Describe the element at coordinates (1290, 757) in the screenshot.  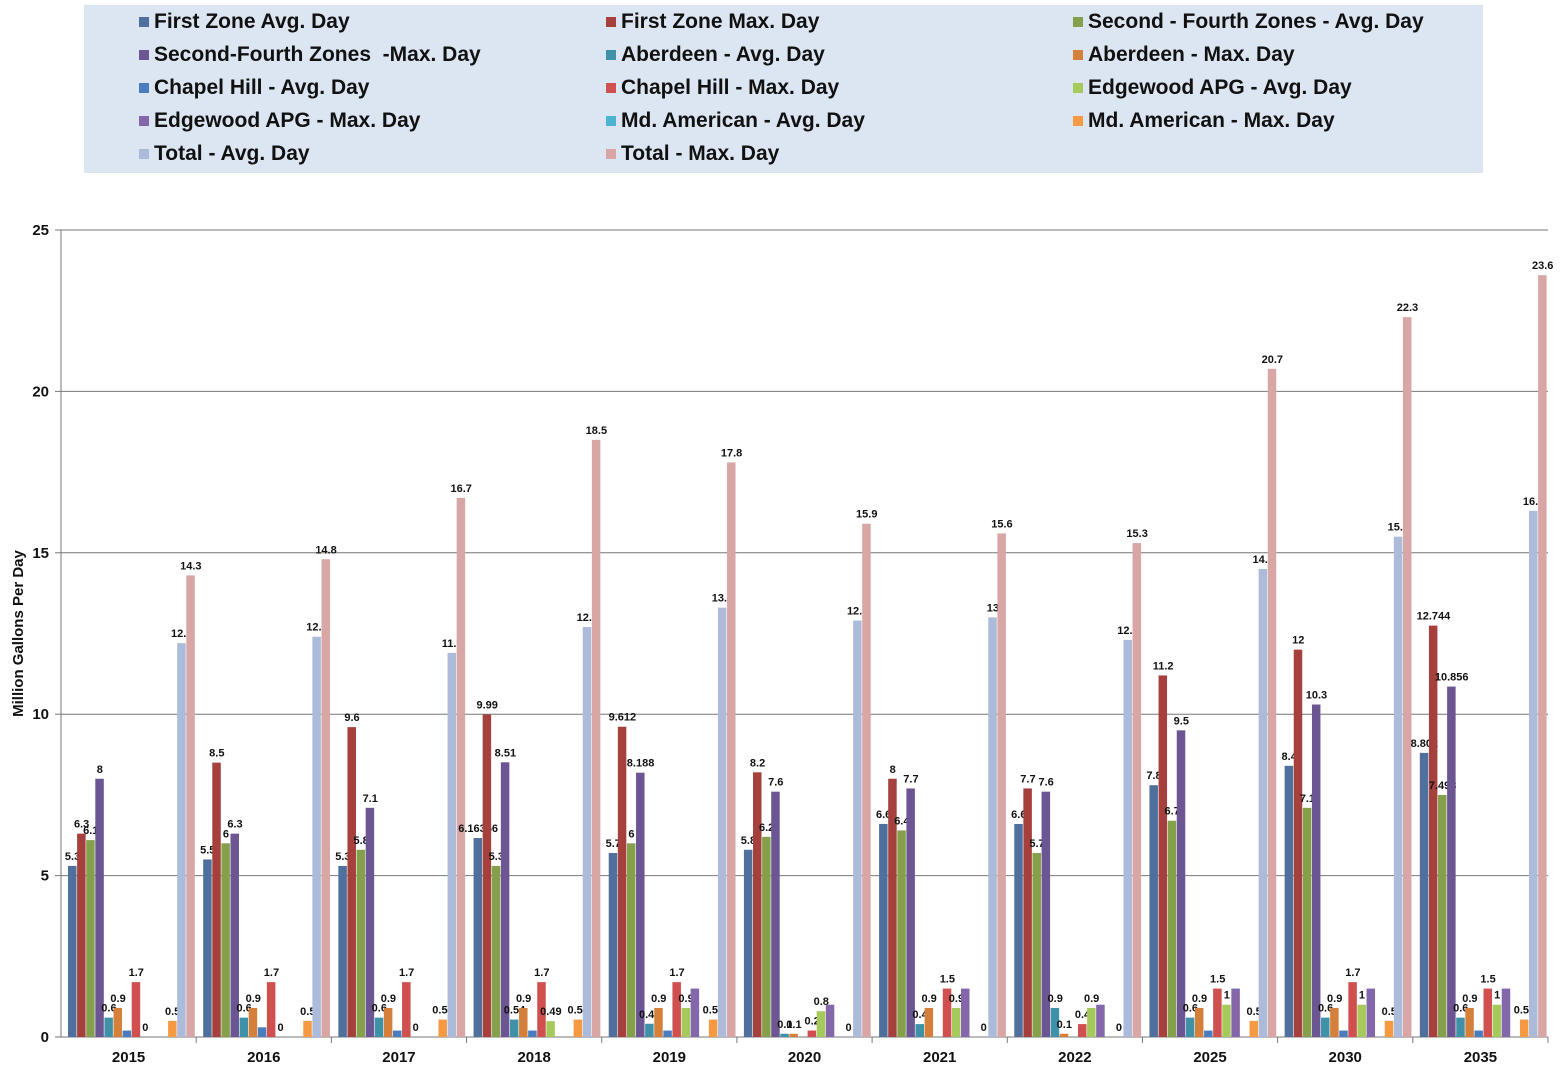
I see `data-label: 8.4` at that location.